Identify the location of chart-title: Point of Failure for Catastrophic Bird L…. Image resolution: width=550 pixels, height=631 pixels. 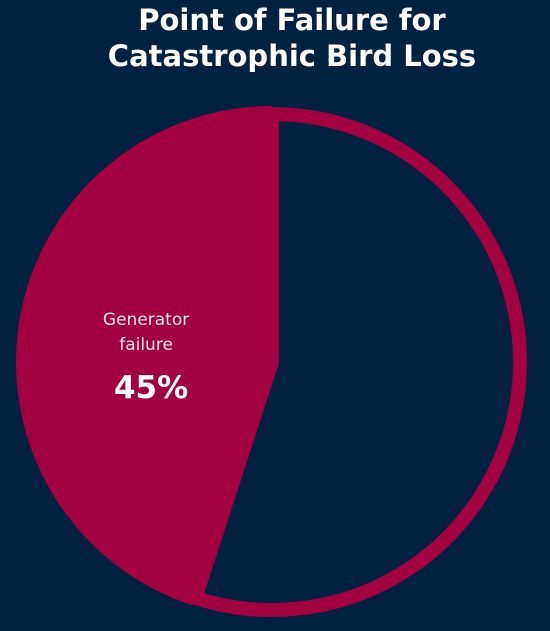
(292, 38).